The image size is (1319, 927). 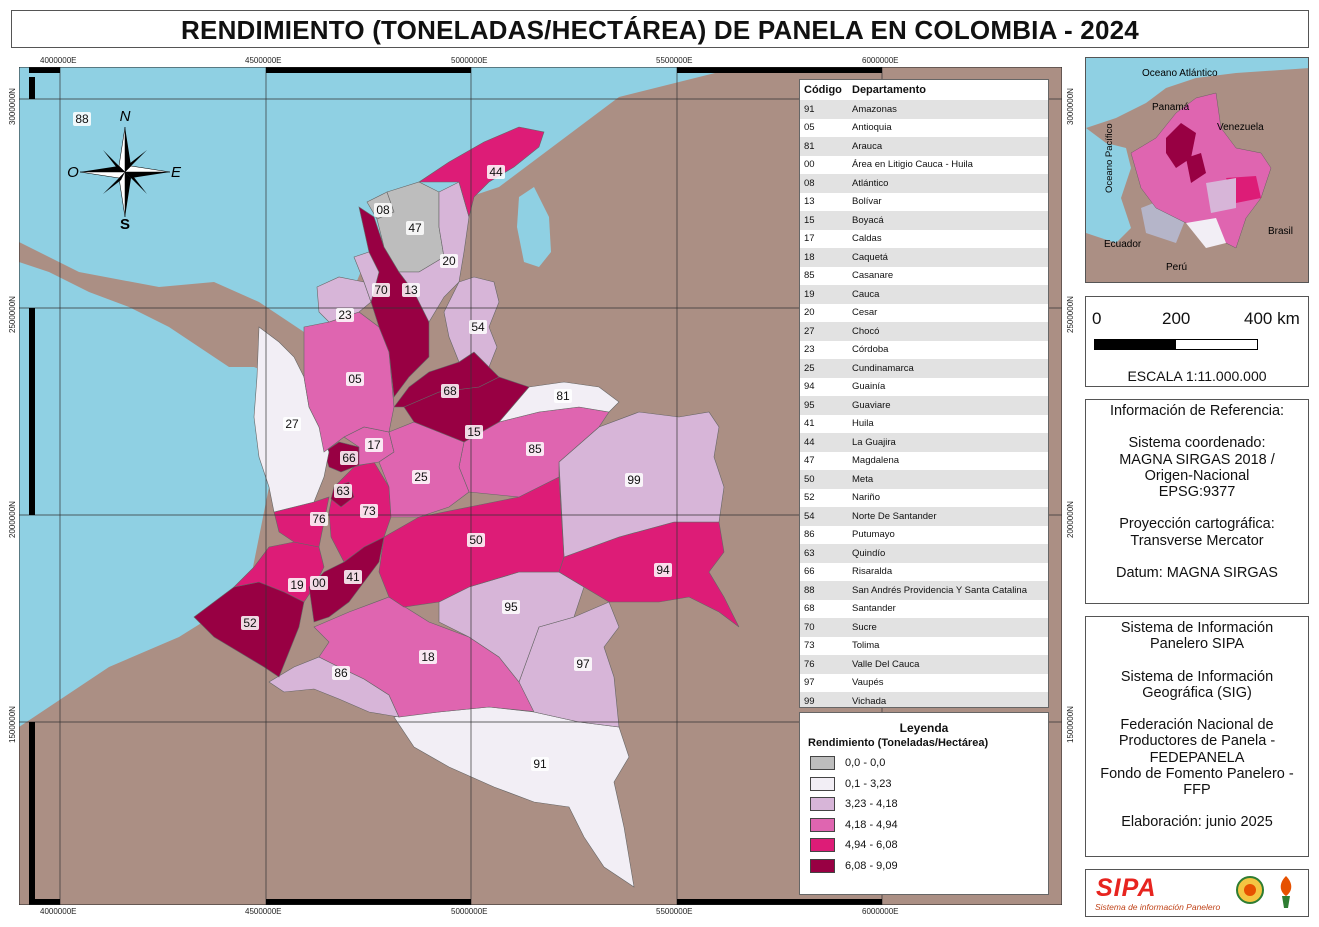 What do you see at coordinates (1197, 341) in the screenshot?
I see `scale-box: 0 200 400 km ESCALA 1:11.000.000` at bounding box center [1197, 341].